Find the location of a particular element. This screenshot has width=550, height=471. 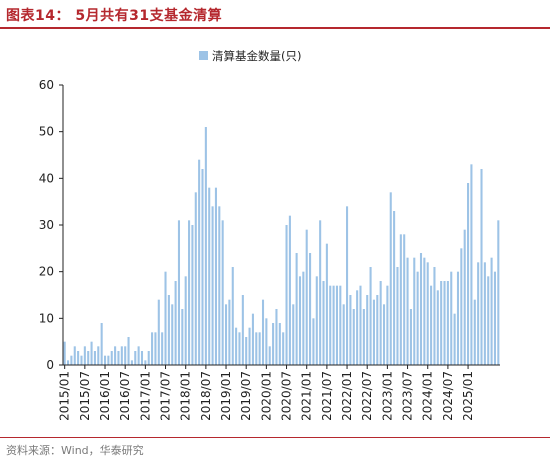

x-tick-label: 2015/01 is located at coordinates (65, 396).